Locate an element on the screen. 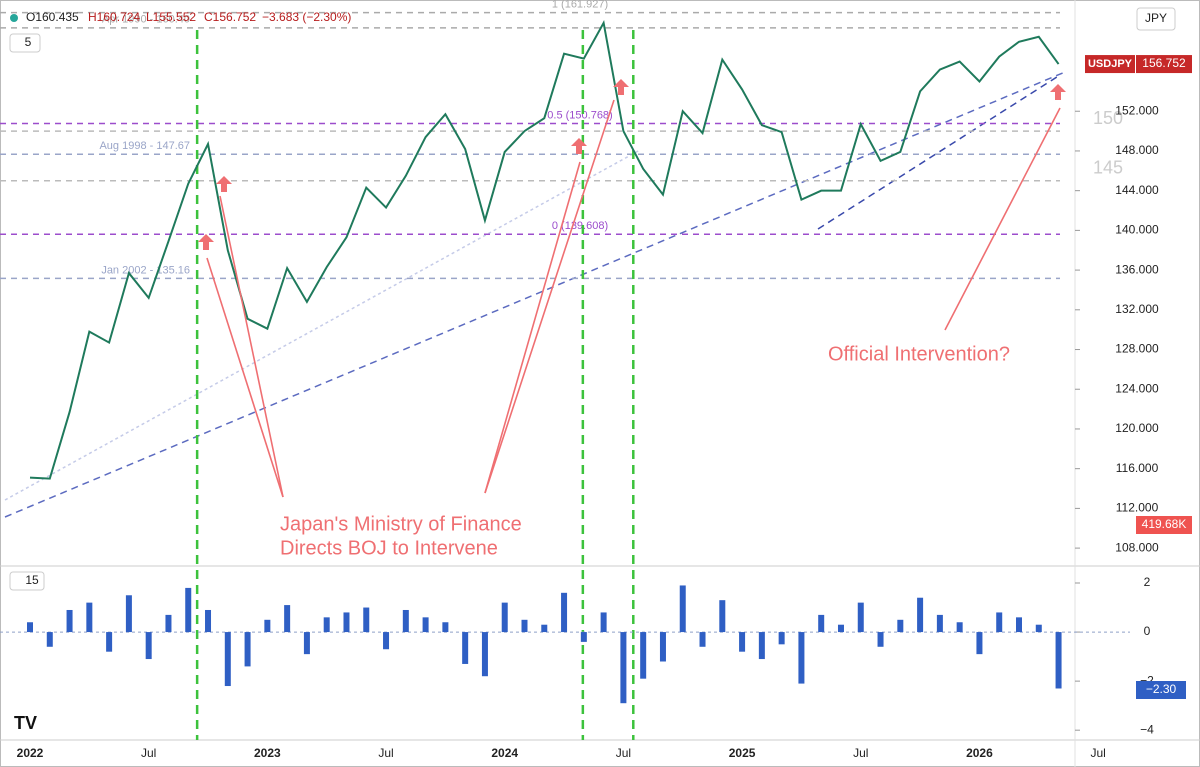  volume-badge-label: 419.68K is located at coordinates (1164, 524).